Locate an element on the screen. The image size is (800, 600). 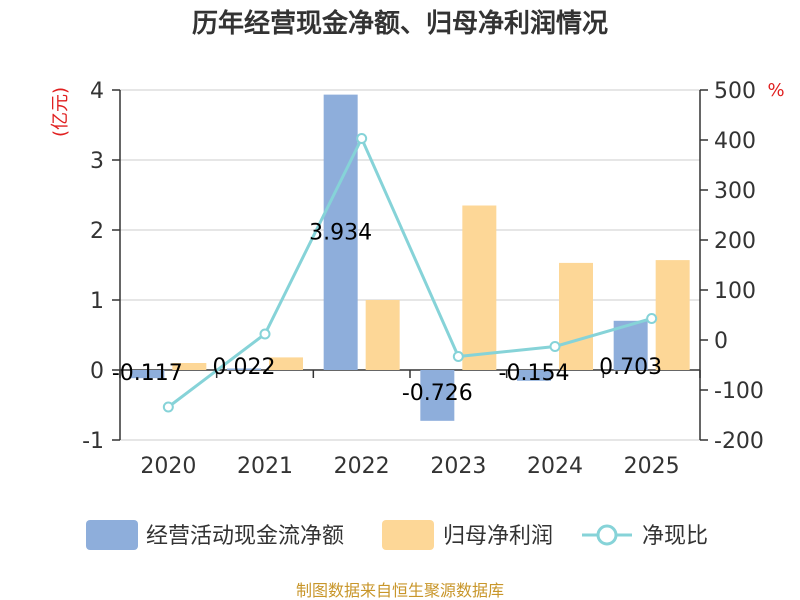
legend: 经营活动现金流净额 归母净利润 净现比 is located at coordinates (397, 535).